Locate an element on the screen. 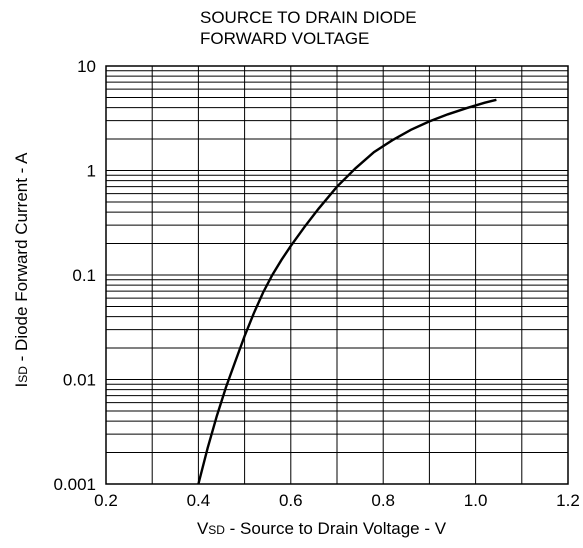  y-tick-label: 0.01 is located at coordinates (79, 380).